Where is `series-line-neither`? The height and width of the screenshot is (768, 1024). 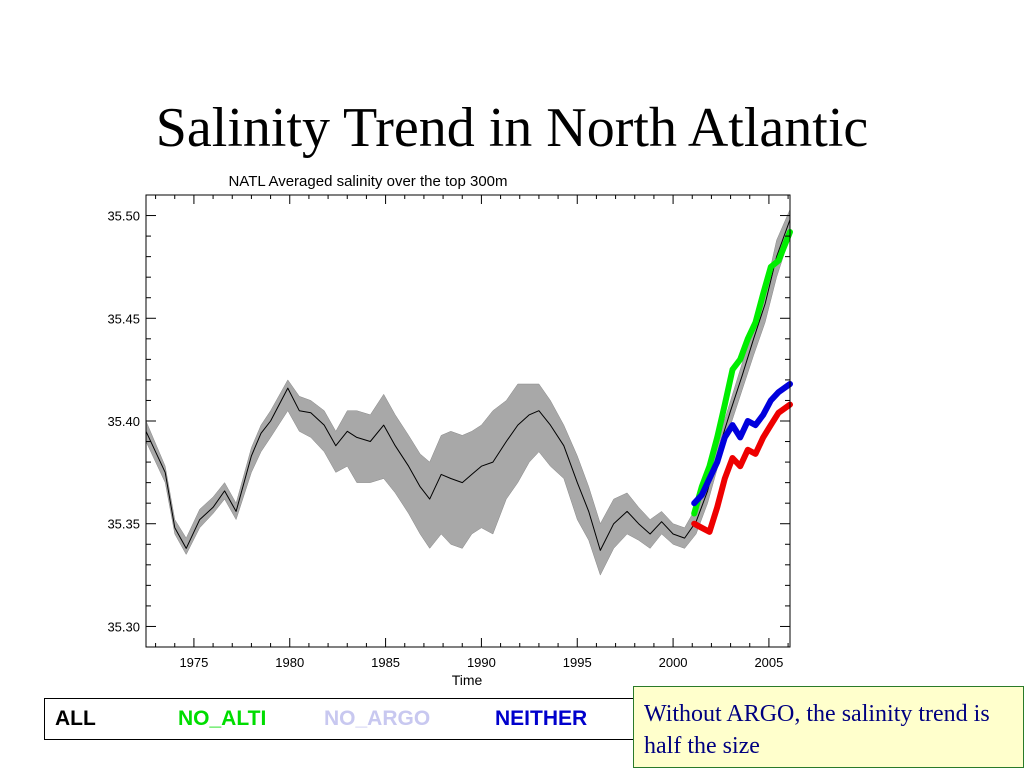
series-line-neither is located at coordinates (742, 444).